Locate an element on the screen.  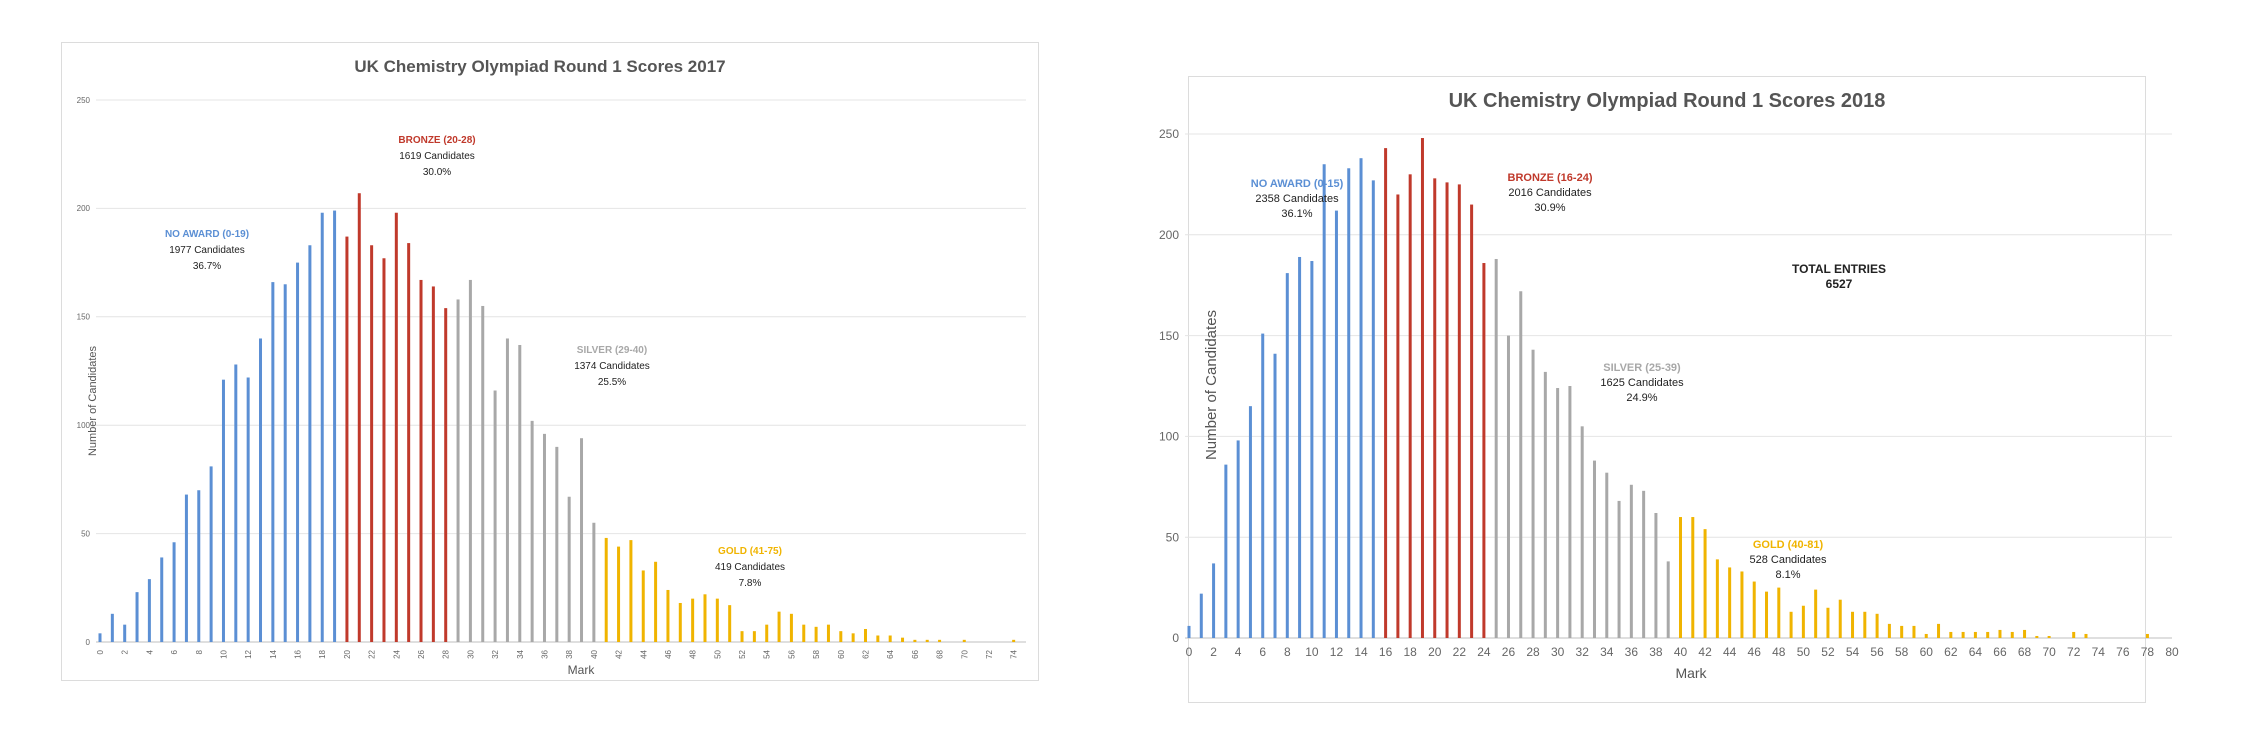
x-tick-label: 24 is located at coordinates (1484, 652).